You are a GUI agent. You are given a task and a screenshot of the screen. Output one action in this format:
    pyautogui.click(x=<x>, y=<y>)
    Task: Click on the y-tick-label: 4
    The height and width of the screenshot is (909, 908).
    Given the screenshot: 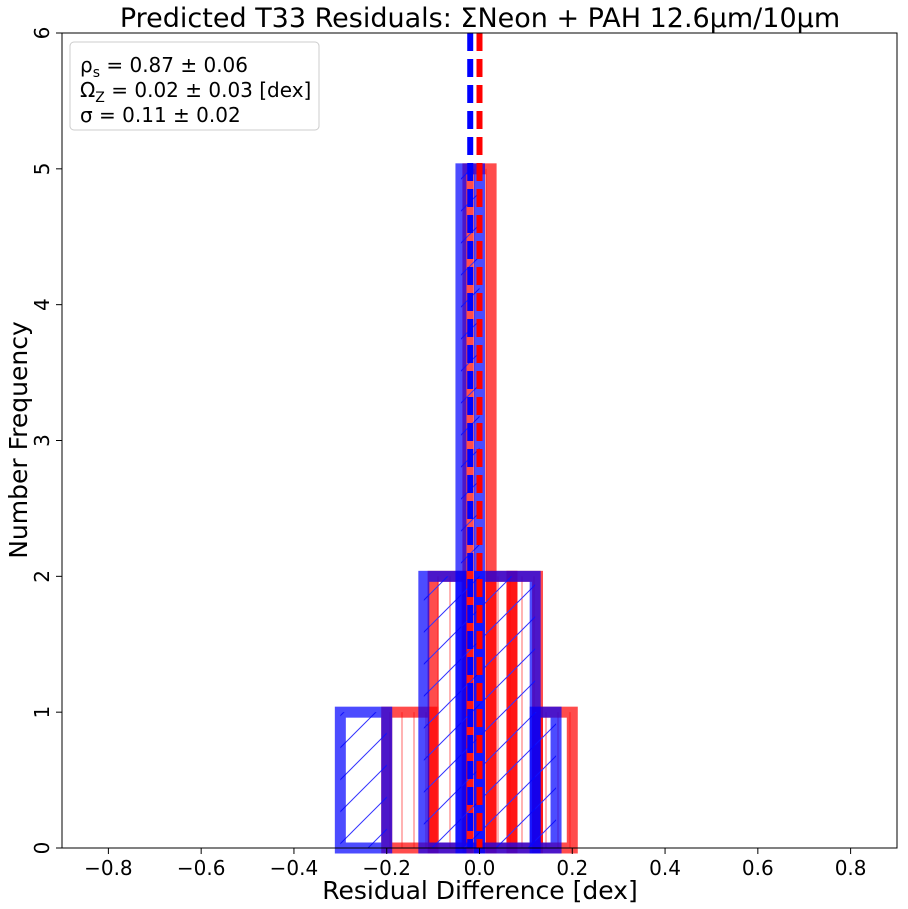 What is the action you would take?
    pyautogui.click(x=42, y=304)
    